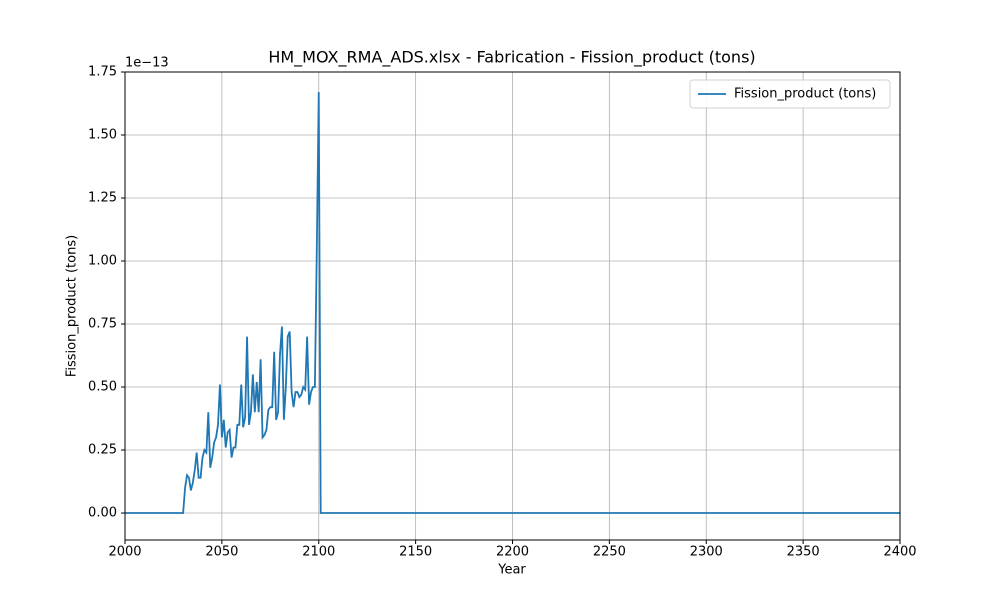  I want to click on x-axis-label: Year, so click(511, 570).